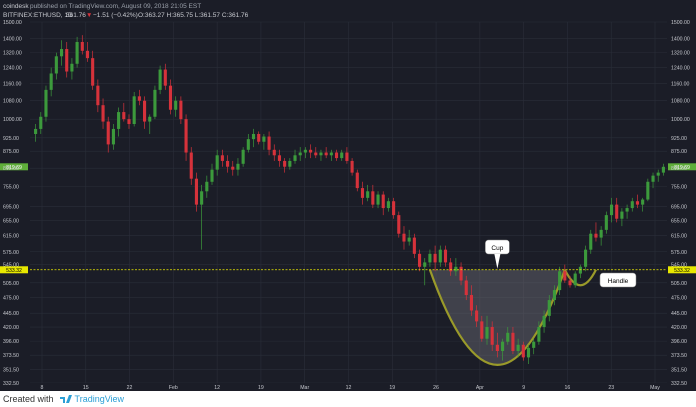  What do you see at coordinates (12, 85) in the screenshot?
I see `y-tick-label-left: 1160.00` at bounding box center [12, 85].